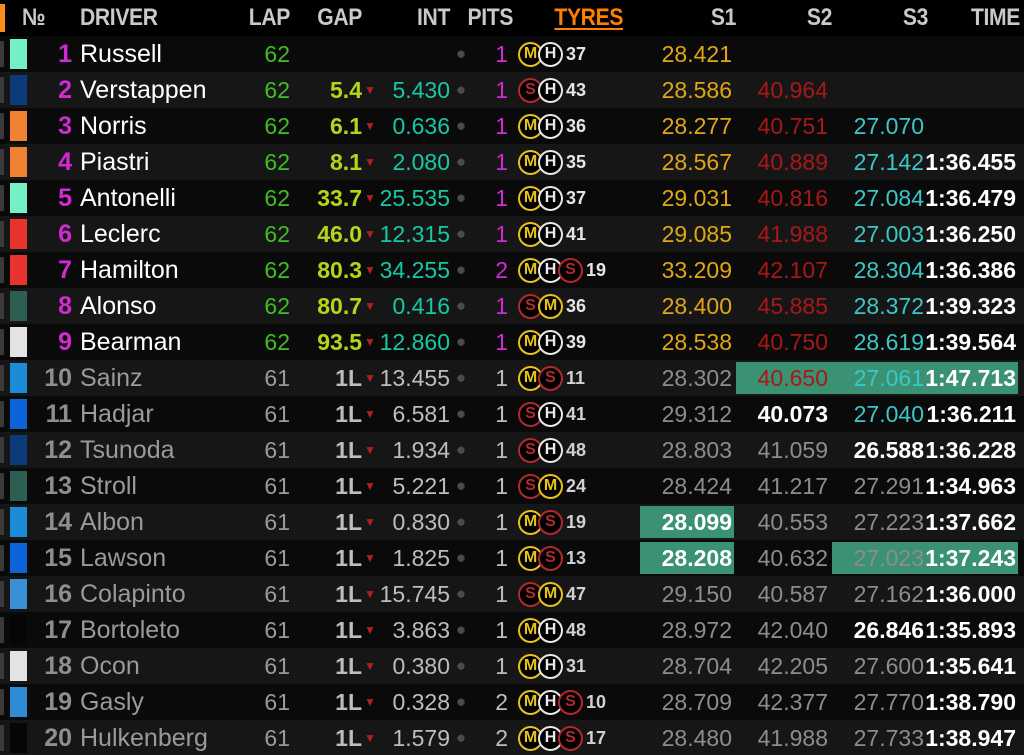 Image resolution: width=1024 pixels, height=755 pixels. I want to click on fastest-highlight, so click(877, 378).